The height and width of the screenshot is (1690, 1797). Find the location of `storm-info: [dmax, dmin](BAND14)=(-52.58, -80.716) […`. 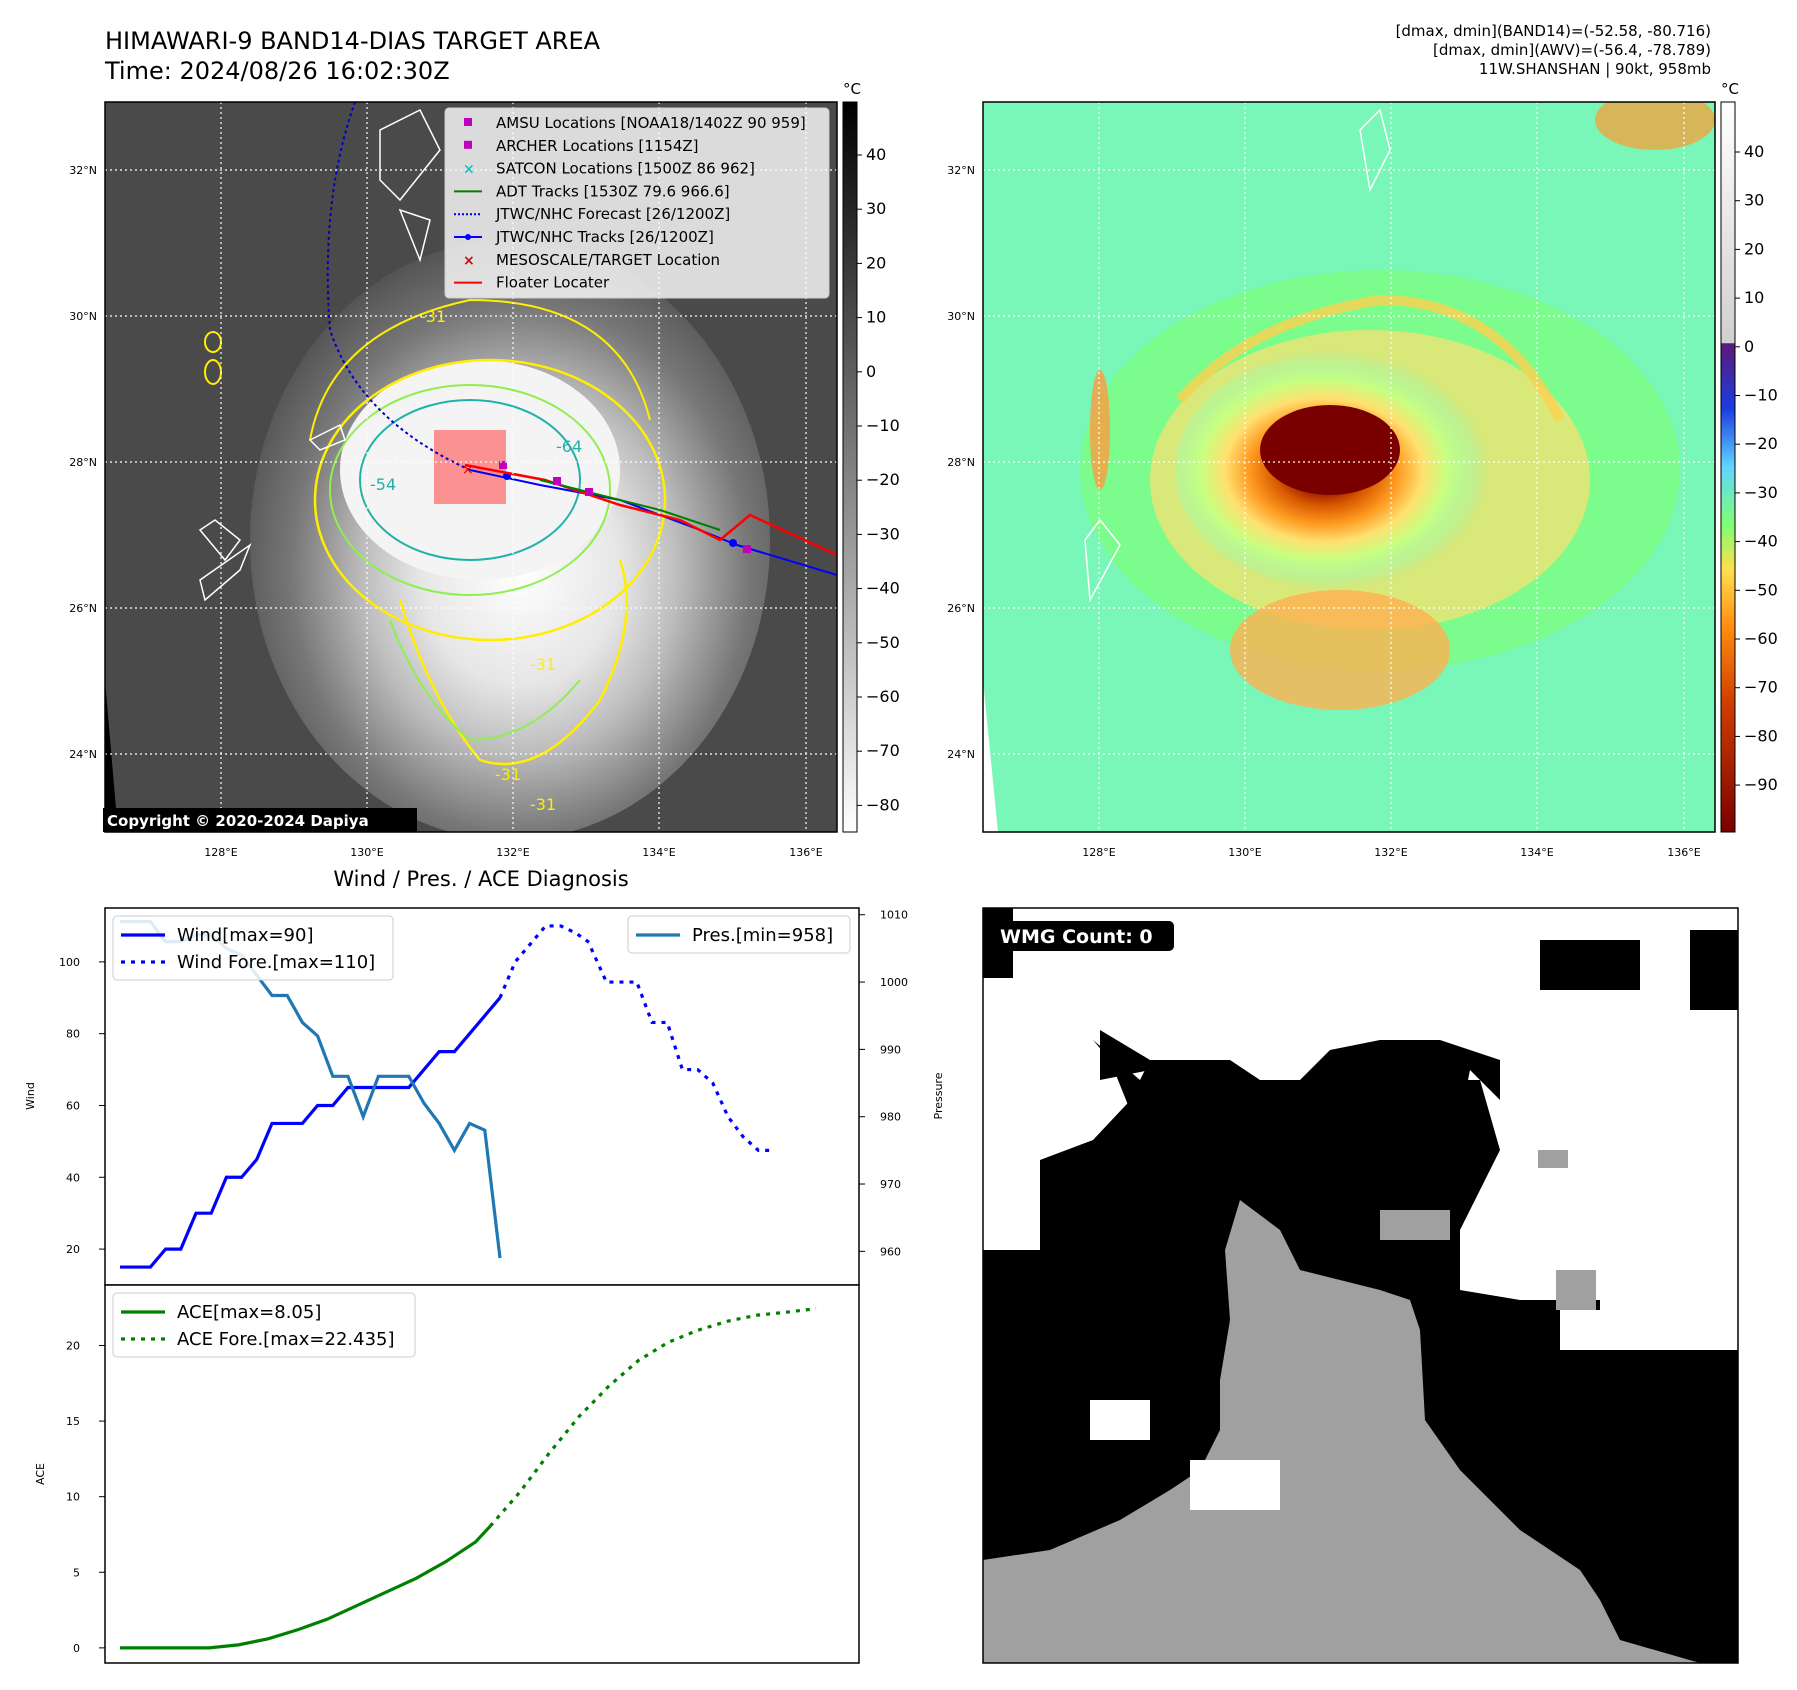

storm-info: [dmax, dmin](BAND14)=(-52.58, -80.716) [… is located at coordinates (1553, 50).